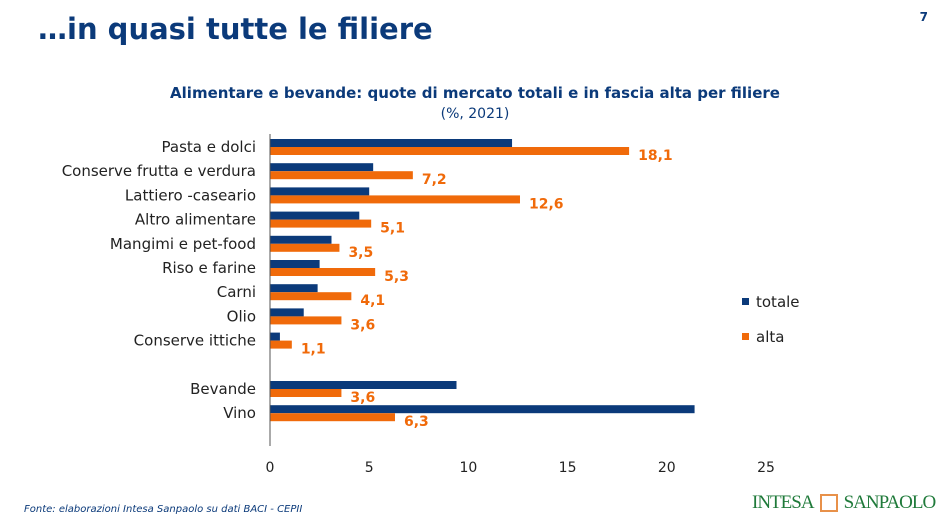 This screenshot has width=950, height=526. I want to click on legend-label-alta: alta, so click(770, 337).